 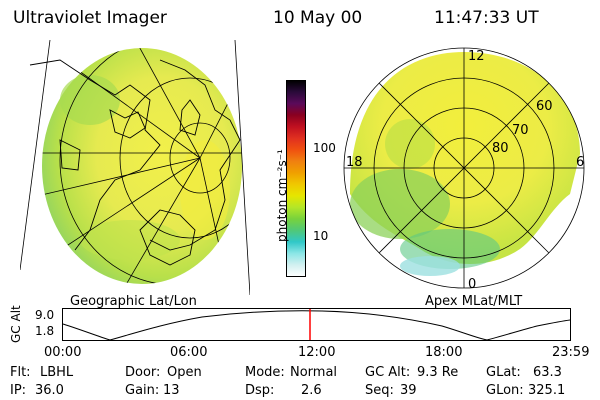 What do you see at coordinates (520, 130) in the screenshot?
I see `mlat-label-70: 70` at bounding box center [520, 130].